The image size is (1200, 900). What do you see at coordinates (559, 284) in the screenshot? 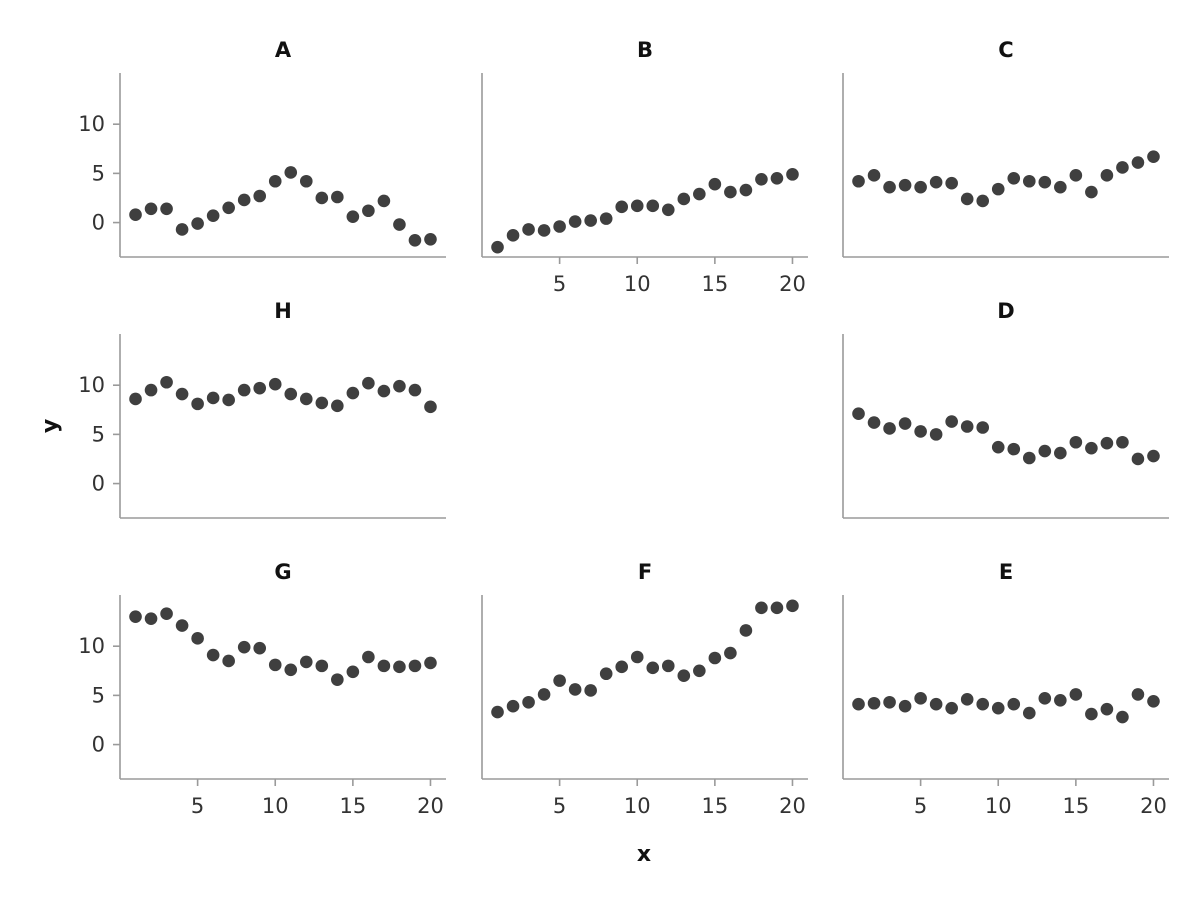
I see `panel-b-x-tick-label: 5` at bounding box center [559, 284].